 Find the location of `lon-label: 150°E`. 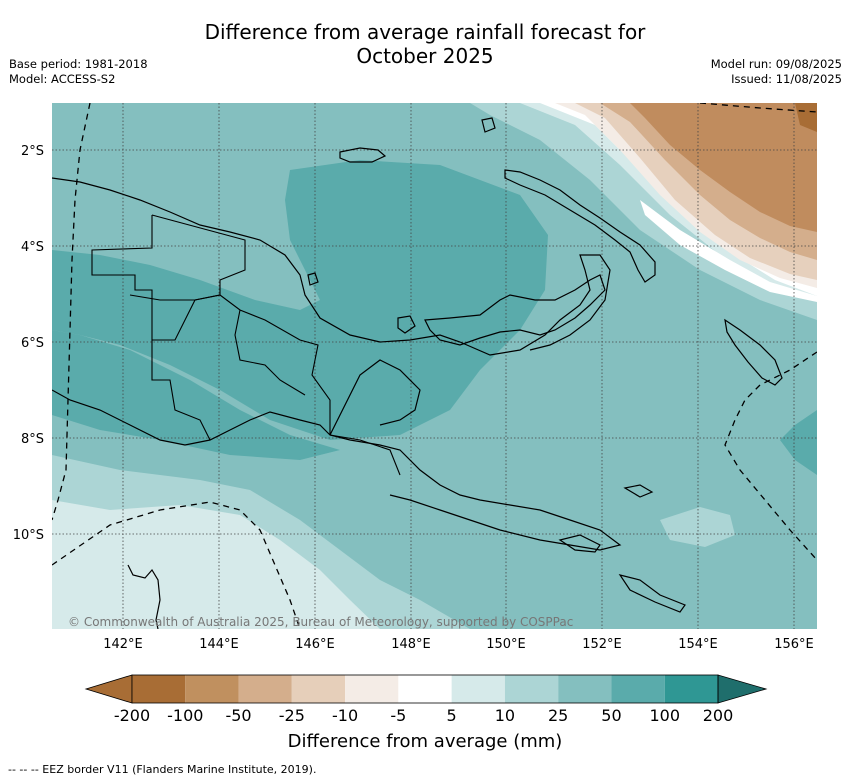

lon-label: 150°E is located at coordinates (506, 644).